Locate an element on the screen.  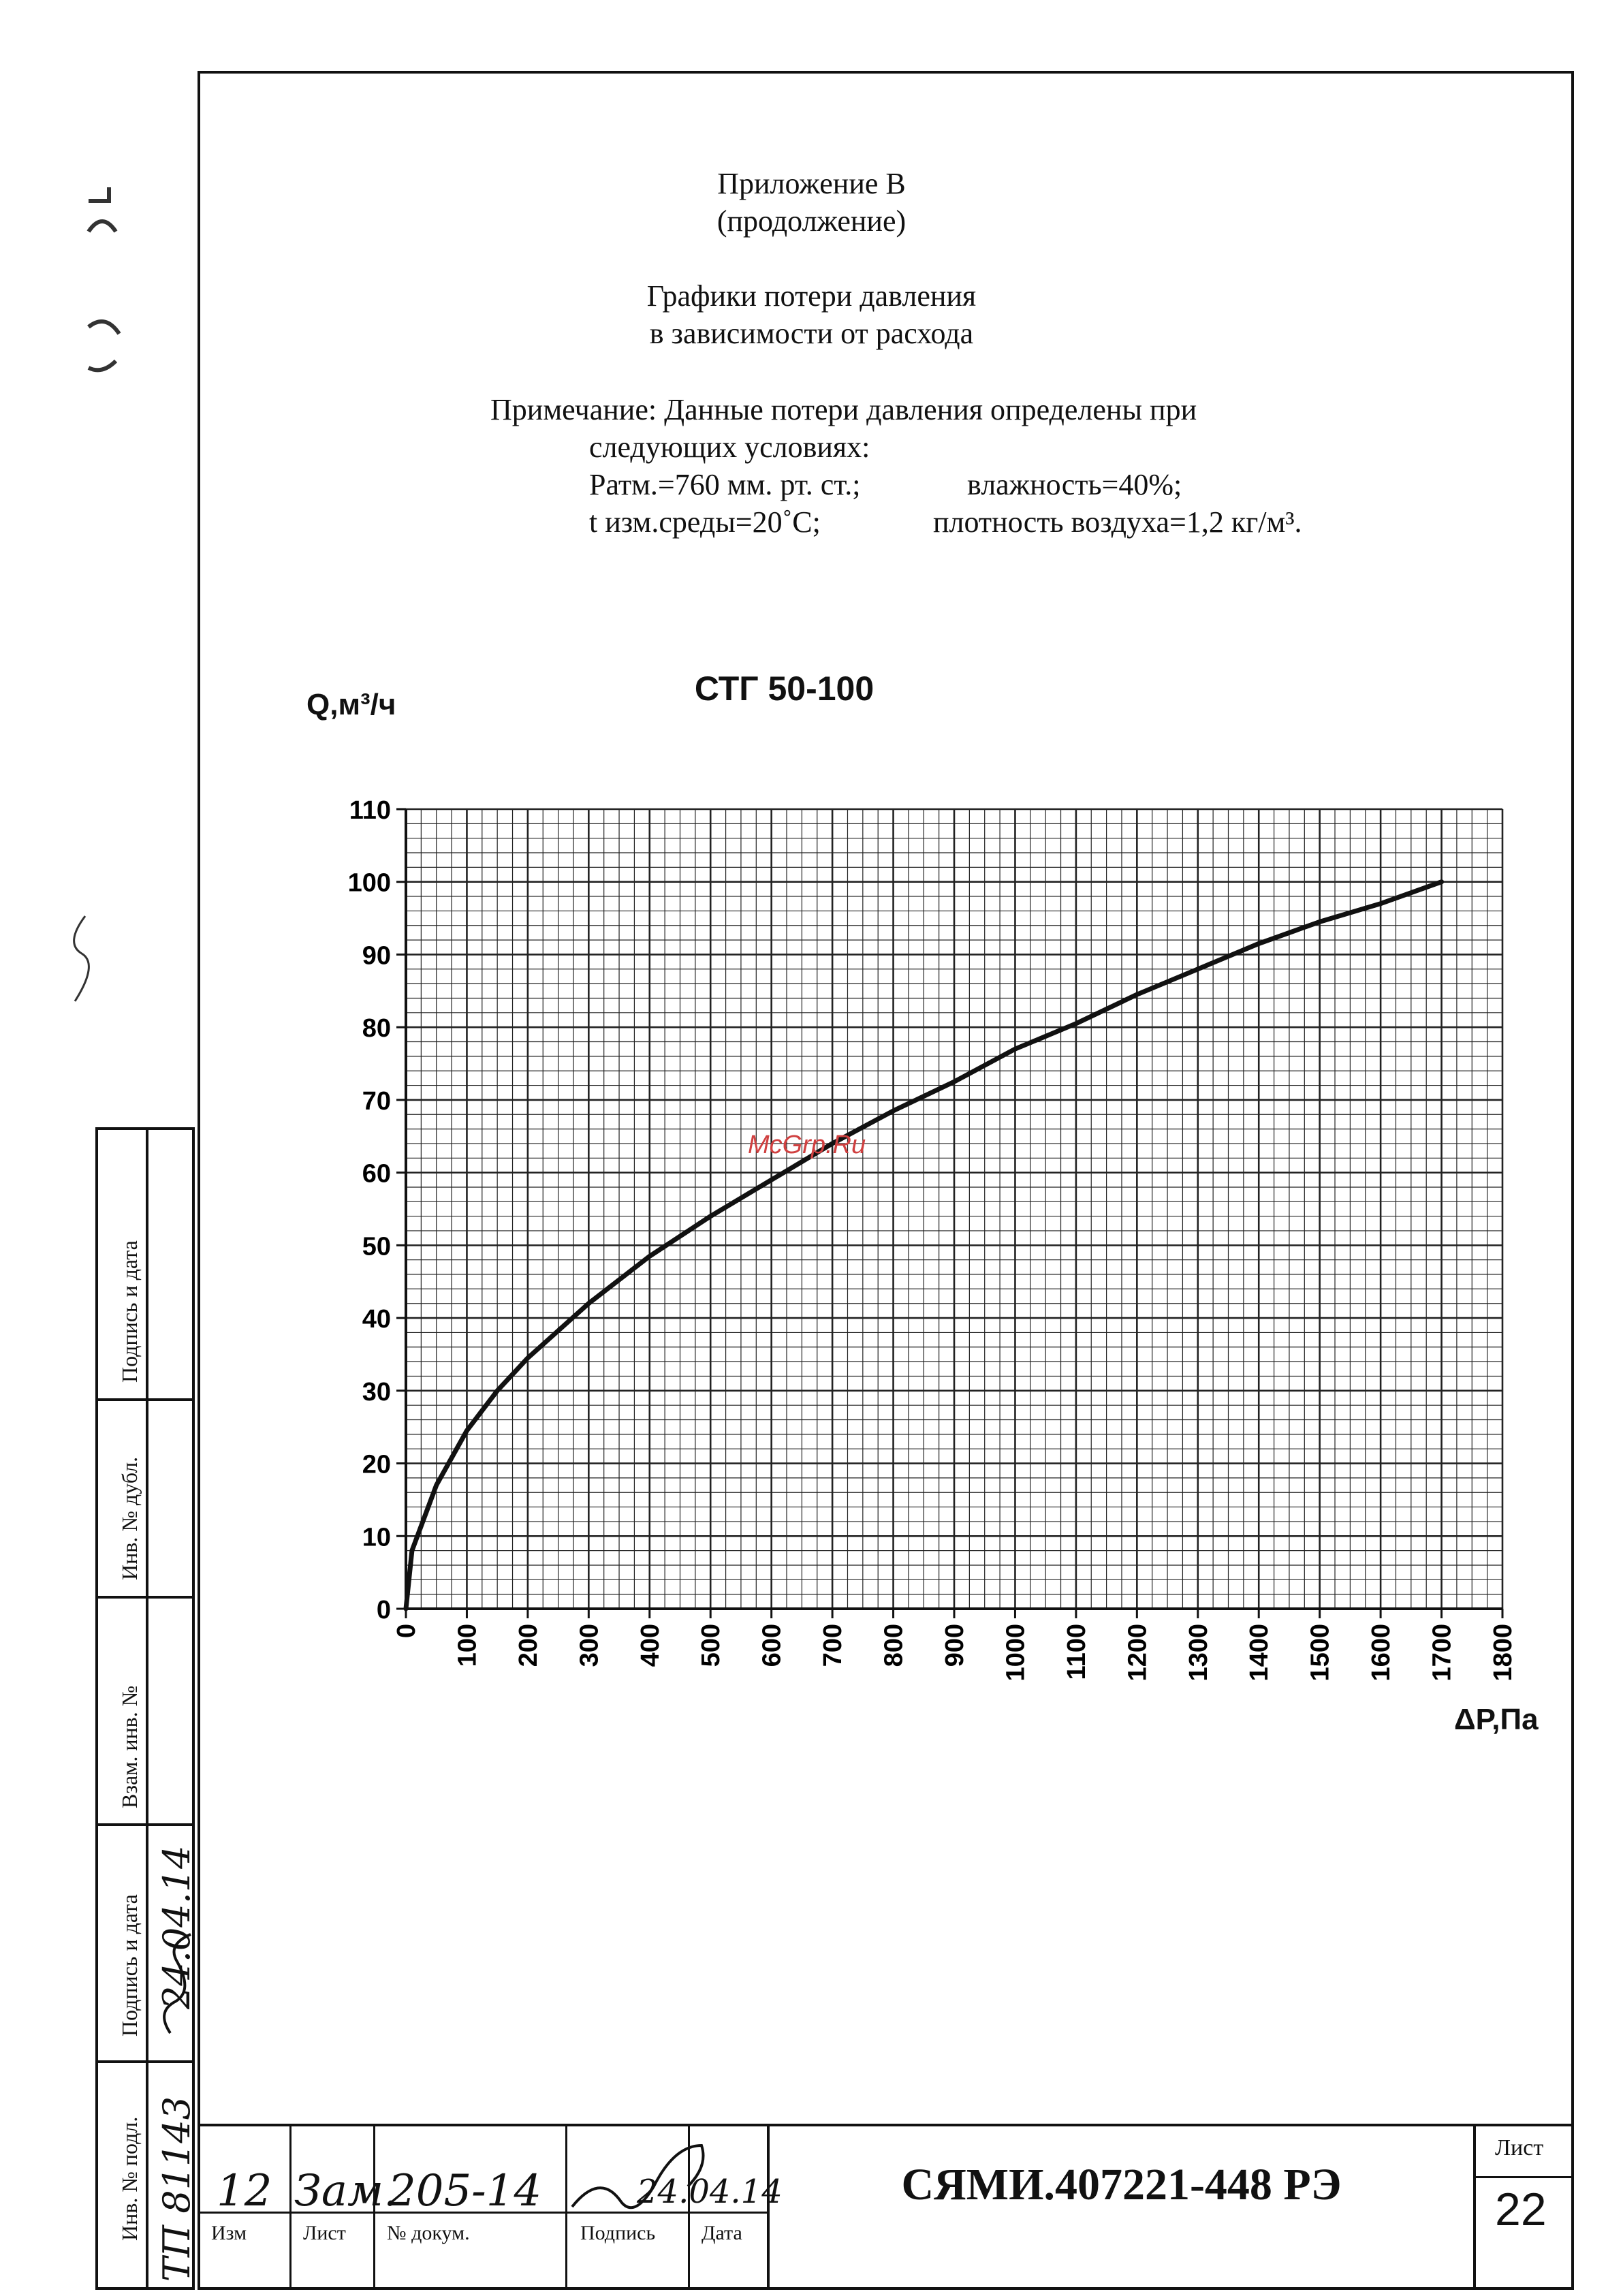
y-tick-label: 110 is located at coordinates (370, 810).